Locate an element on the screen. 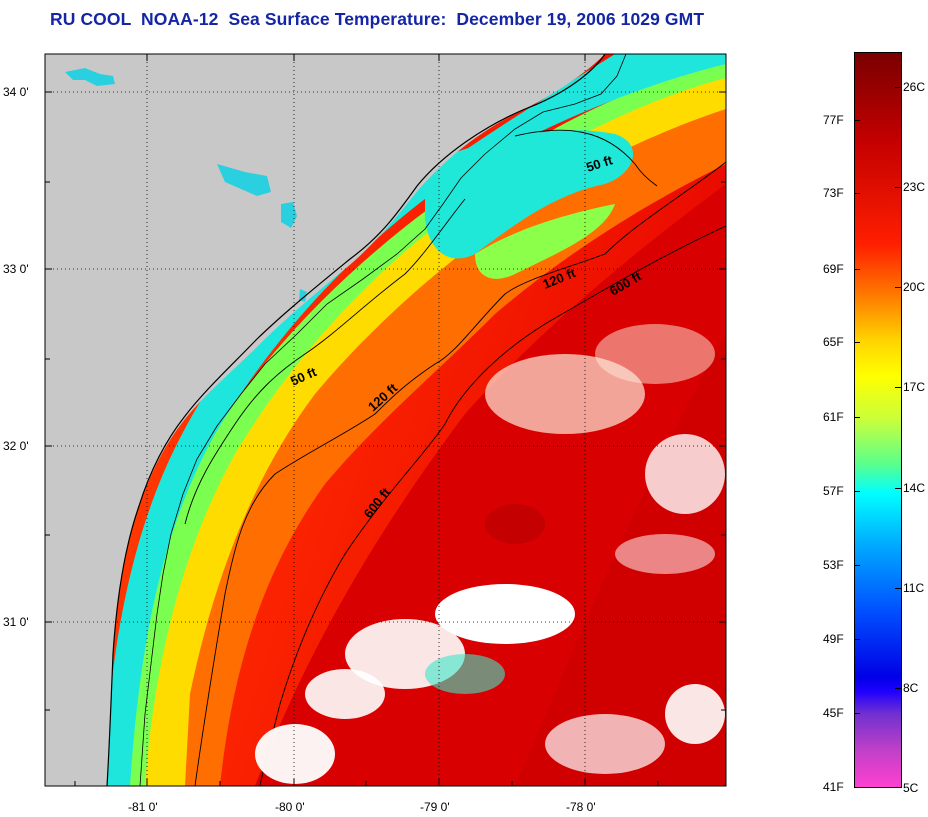  colorbar-fahrenheit-label: 53F is located at coordinates (833, 565).